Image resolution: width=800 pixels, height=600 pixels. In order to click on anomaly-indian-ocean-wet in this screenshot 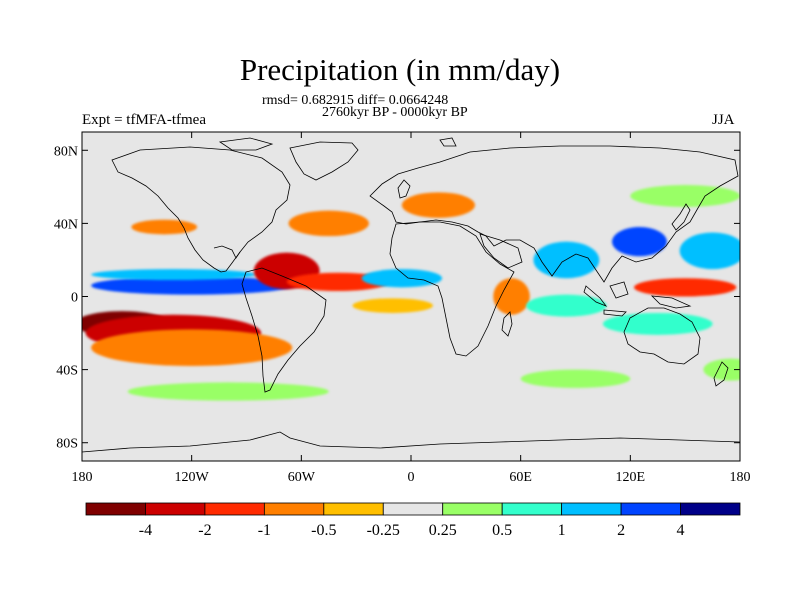, I will do `click(566, 305)`.